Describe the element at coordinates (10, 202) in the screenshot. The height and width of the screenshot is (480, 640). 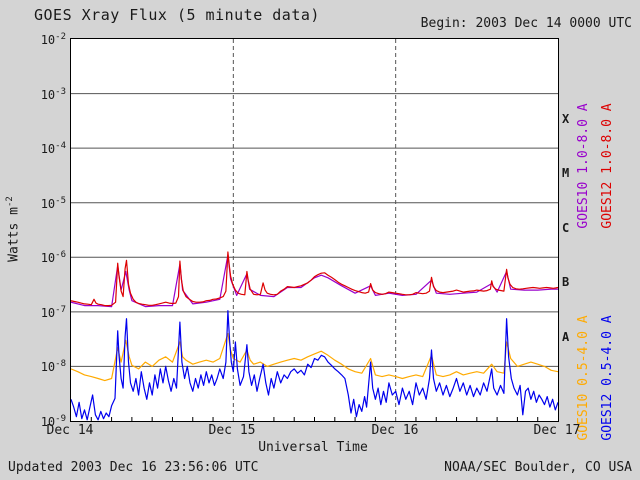
I see `y-axis-label-exponent: -2` at that location.